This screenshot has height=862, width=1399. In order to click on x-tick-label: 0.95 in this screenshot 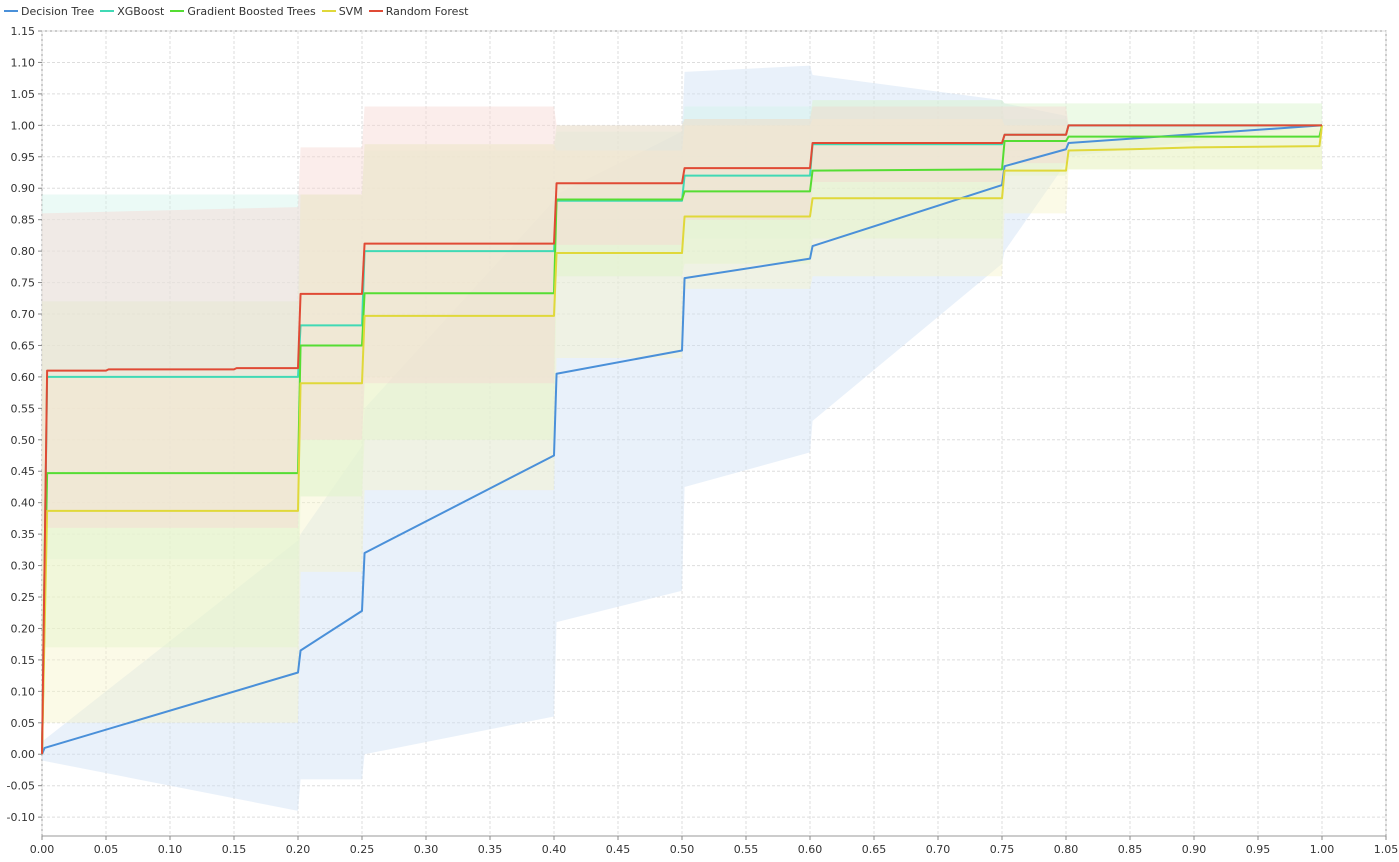, I will do `click(1258, 849)`.